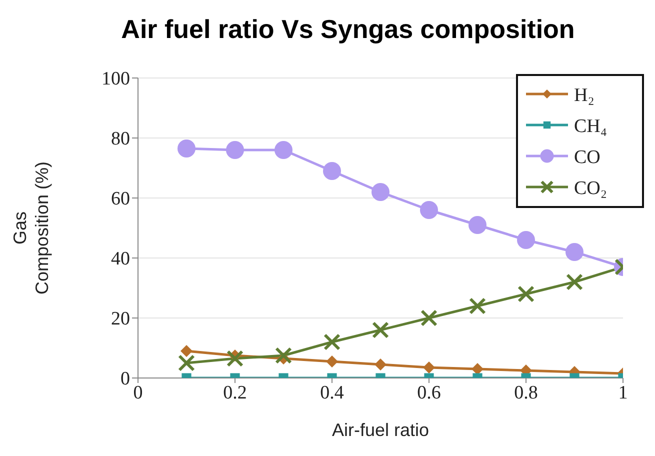  I want to click on legend-label: CO₂, so click(591, 188).